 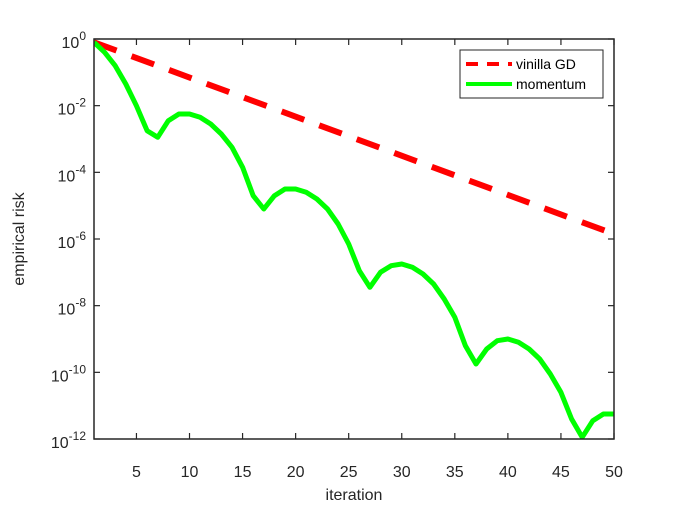 What do you see at coordinates (243, 472) in the screenshot?
I see `x-tick-label: 15` at bounding box center [243, 472].